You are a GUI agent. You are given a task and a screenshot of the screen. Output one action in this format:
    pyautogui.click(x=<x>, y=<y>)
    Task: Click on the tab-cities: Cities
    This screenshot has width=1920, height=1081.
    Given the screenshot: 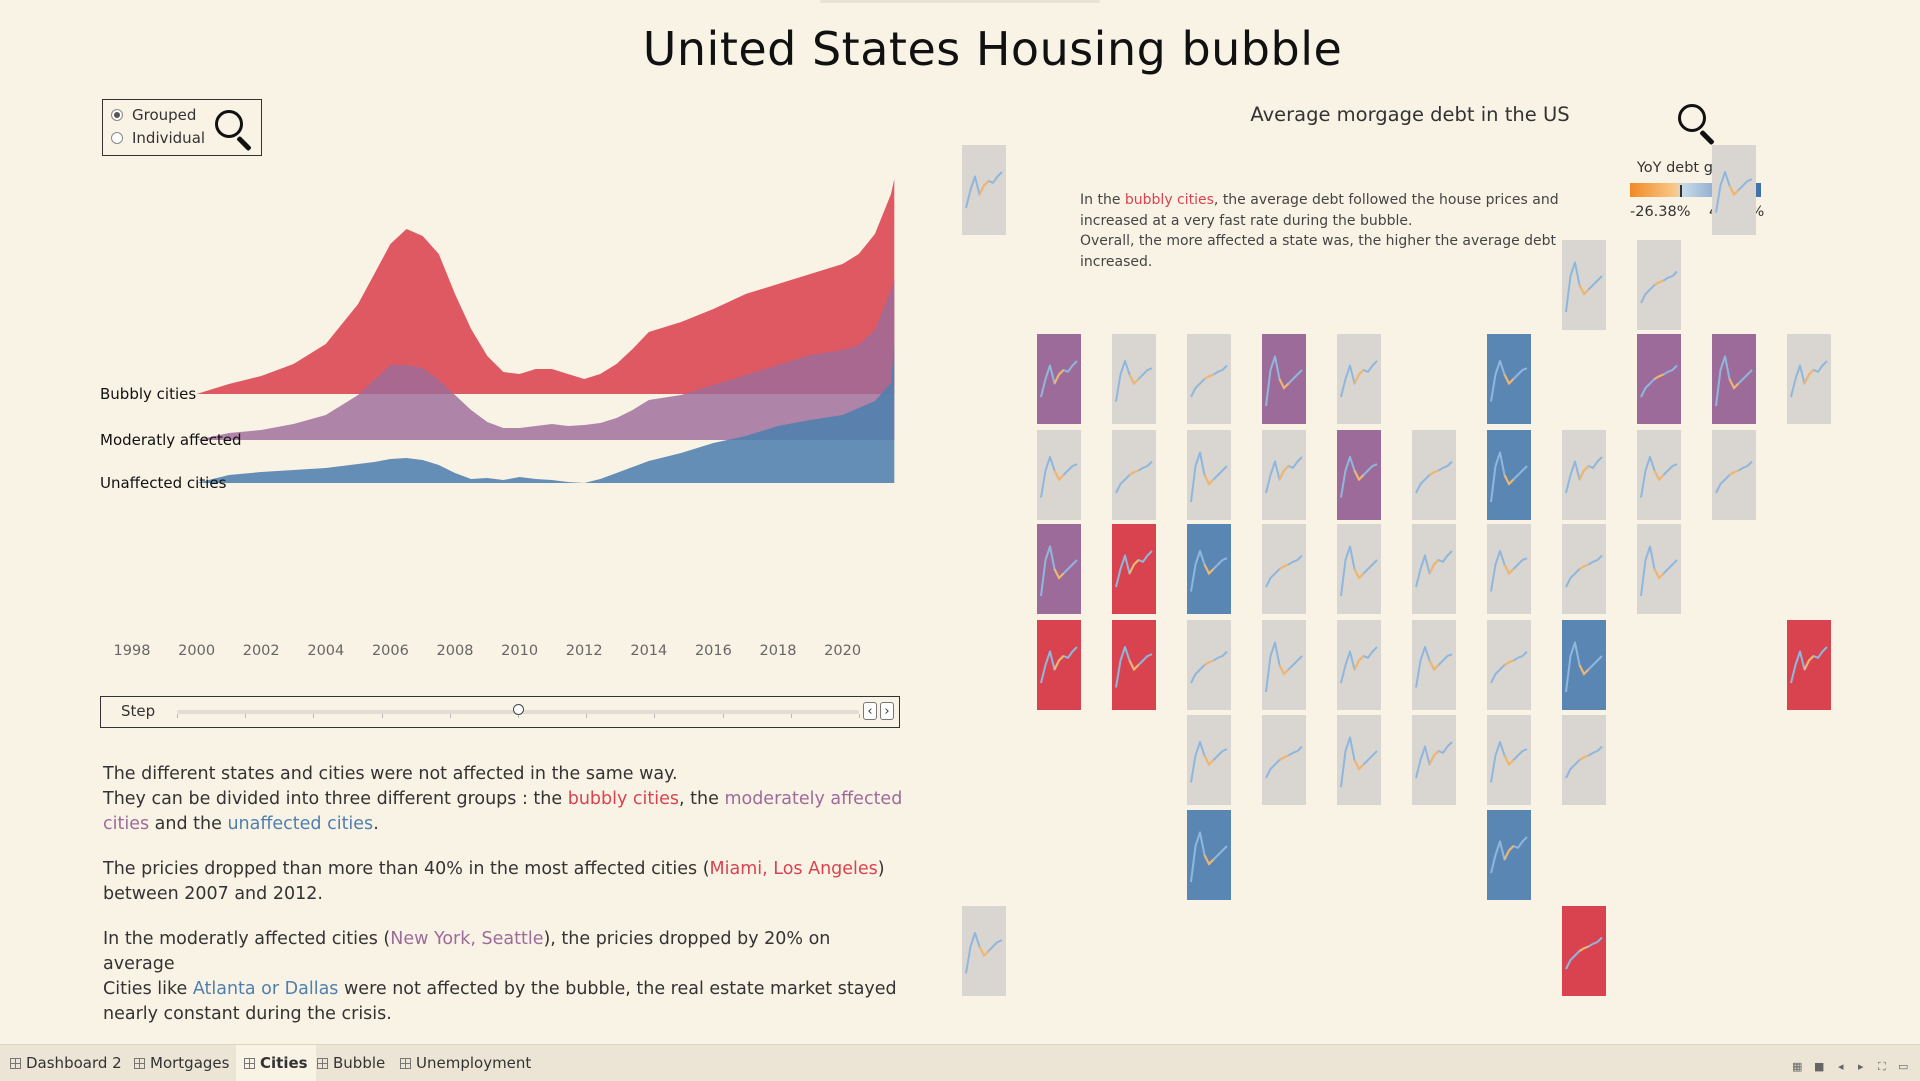 What is the action you would take?
    pyautogui.click(x=276, y=1063)
    